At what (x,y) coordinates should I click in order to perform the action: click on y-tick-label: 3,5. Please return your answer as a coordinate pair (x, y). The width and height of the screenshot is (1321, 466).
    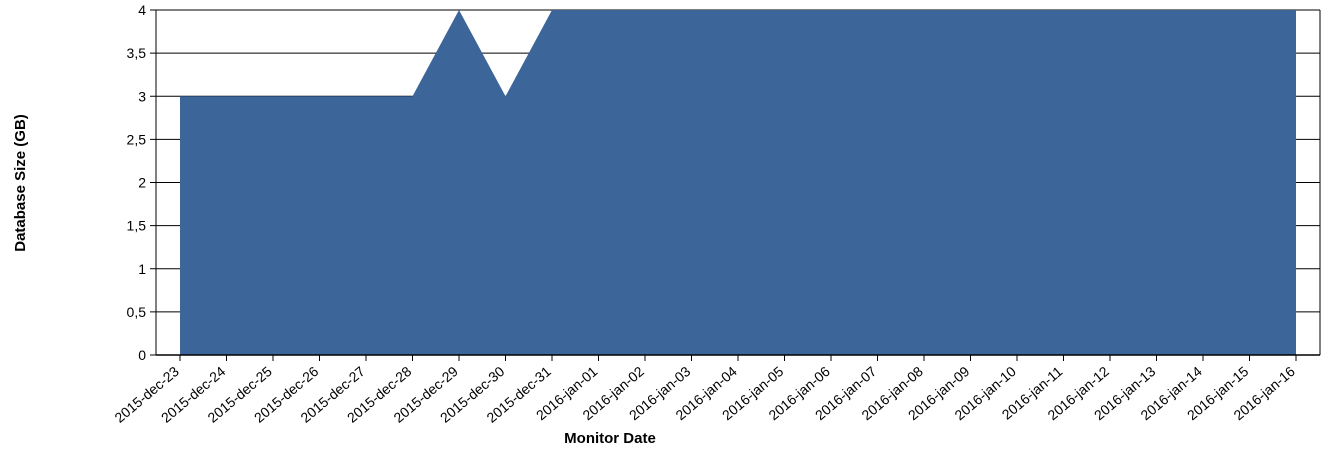
    Looking at the image, I should click on (137, 53).